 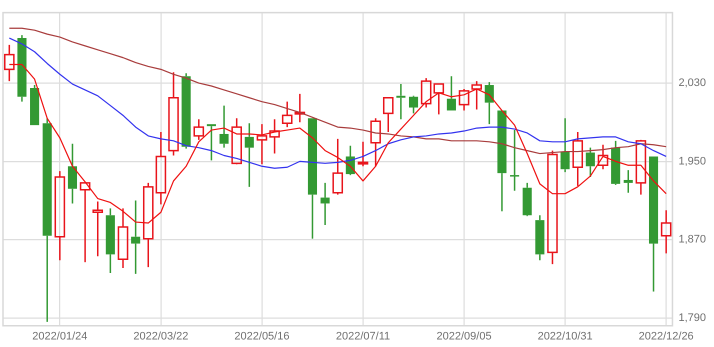 What do you see at coordinates (692, 318) in the screenshot?
I see `y-tick-label: 1,790` at bounding box center [692, 318].